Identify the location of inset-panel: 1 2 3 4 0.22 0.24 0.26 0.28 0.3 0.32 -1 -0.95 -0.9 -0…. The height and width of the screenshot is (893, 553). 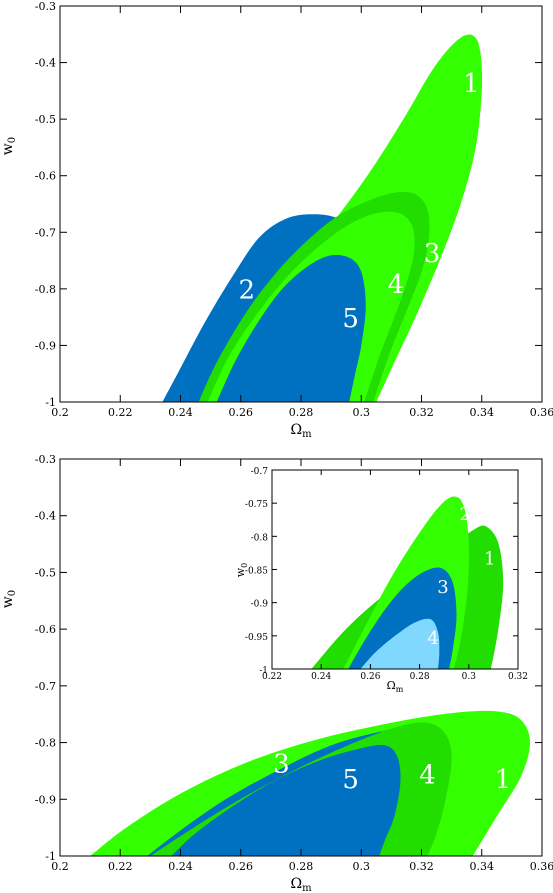
(381, 580).